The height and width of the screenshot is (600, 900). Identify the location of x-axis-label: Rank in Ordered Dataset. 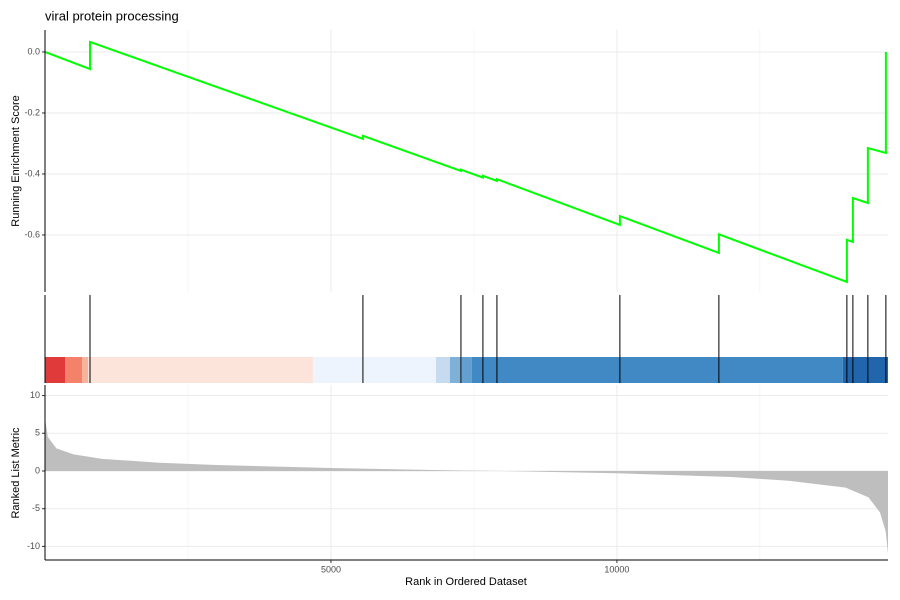
(466, 582).